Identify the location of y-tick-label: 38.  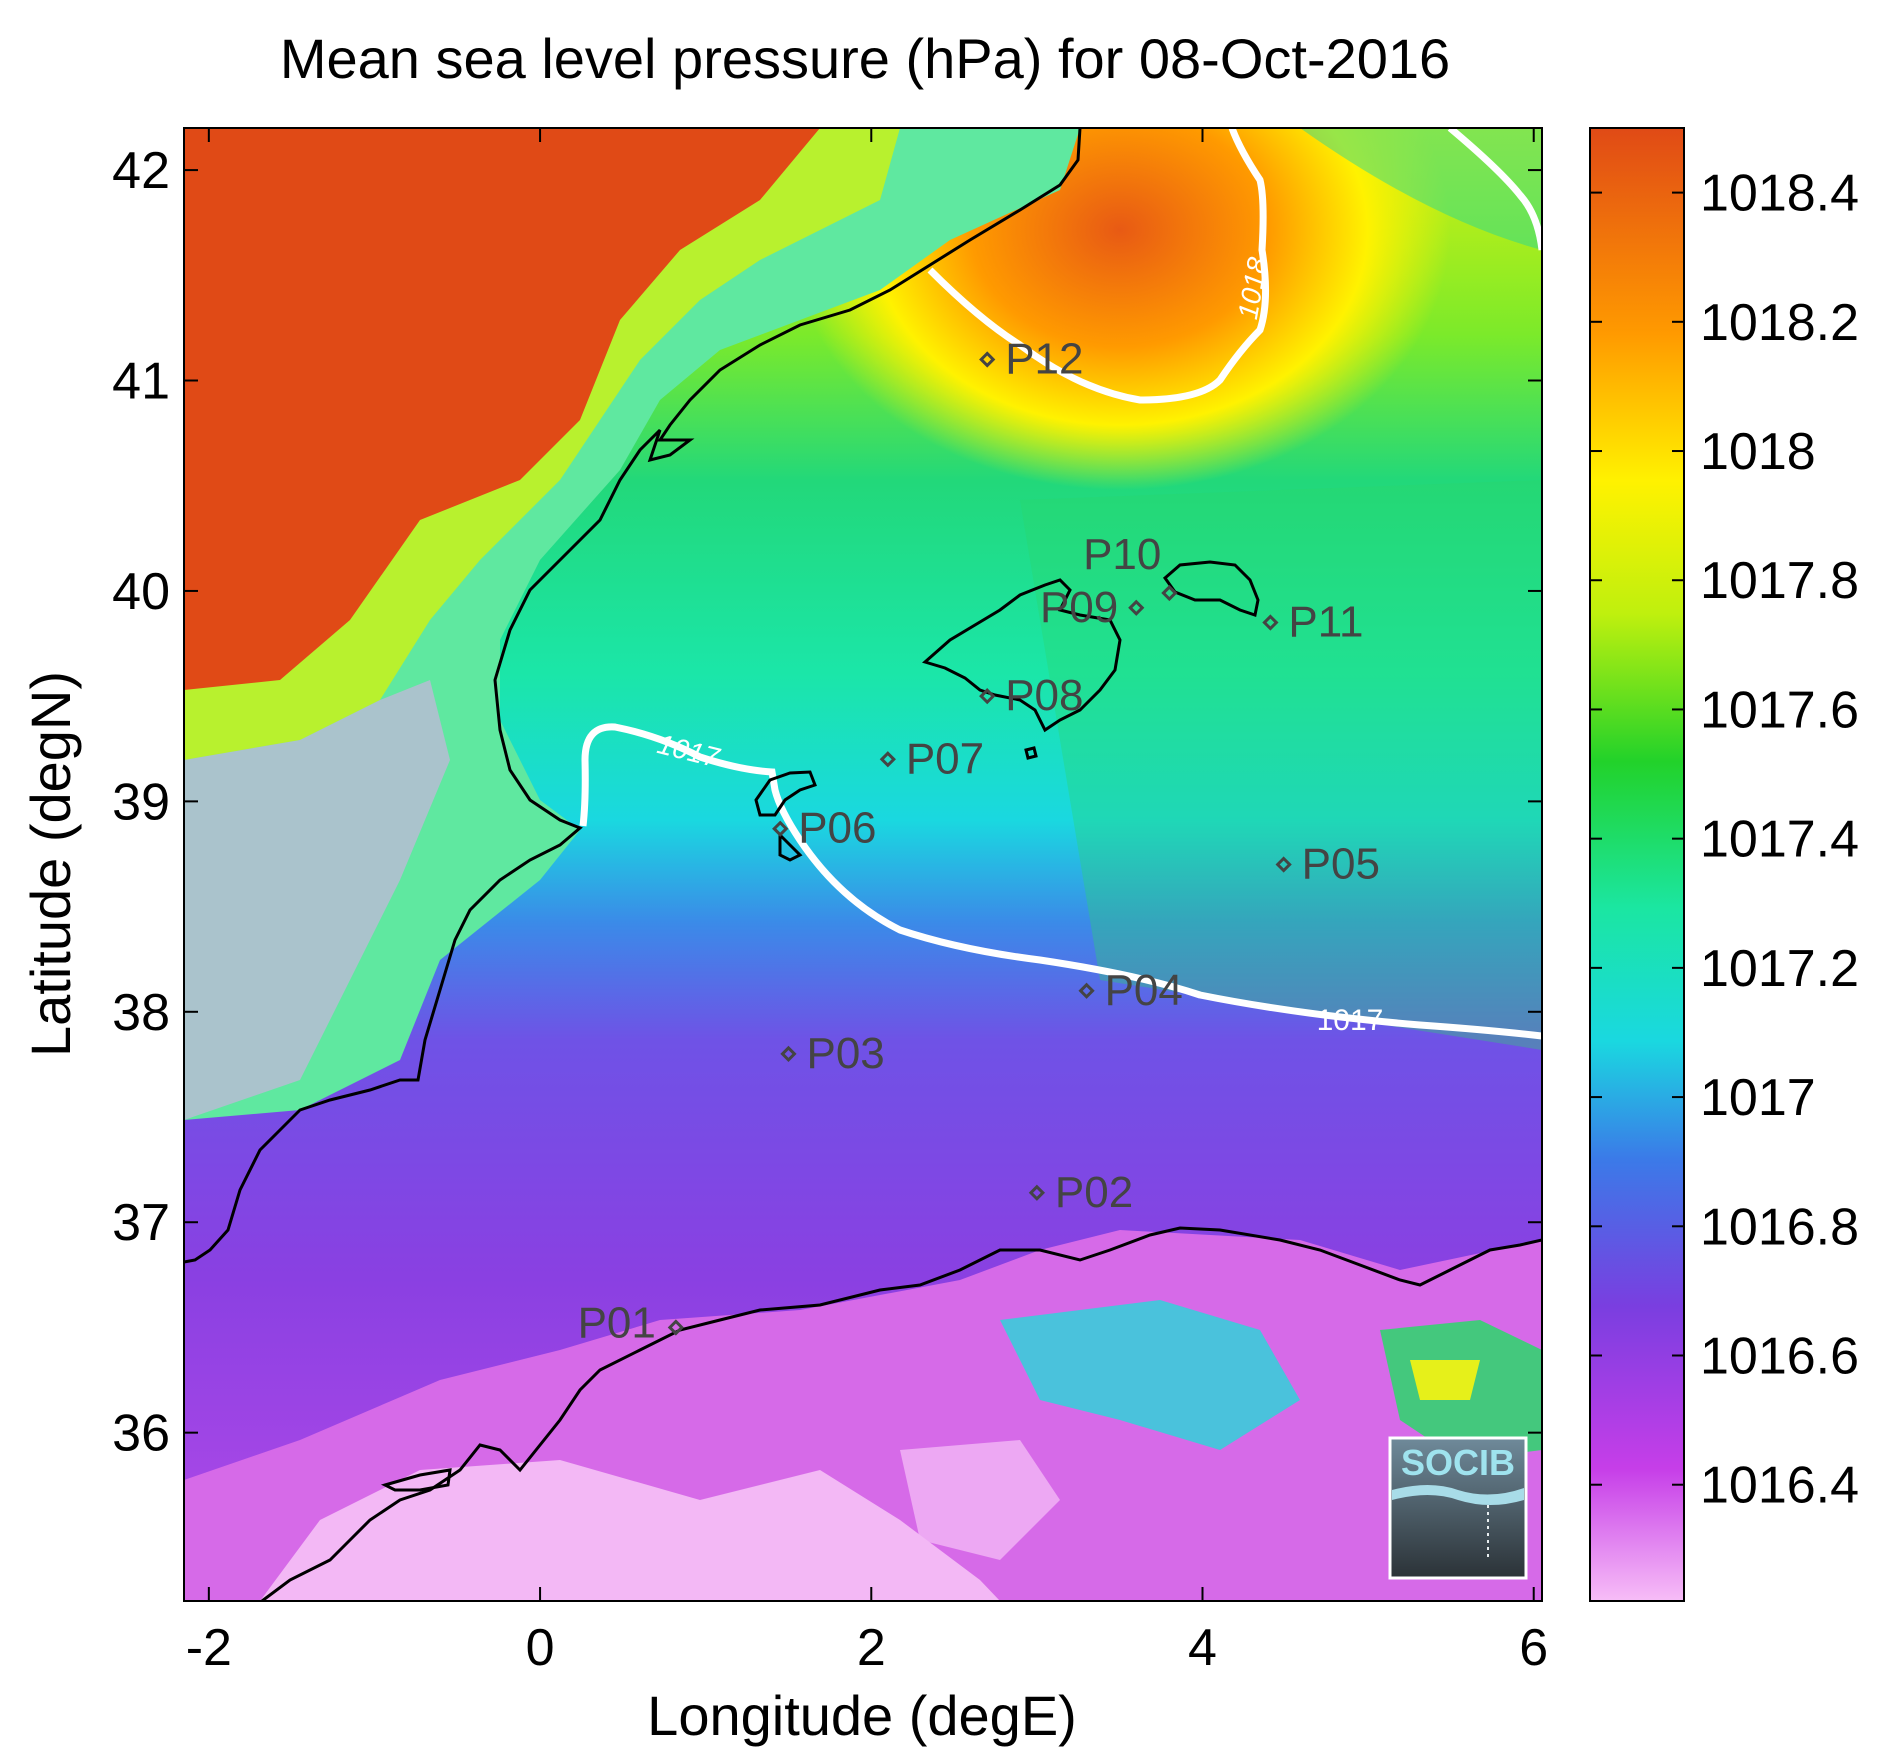
(141, 1013).